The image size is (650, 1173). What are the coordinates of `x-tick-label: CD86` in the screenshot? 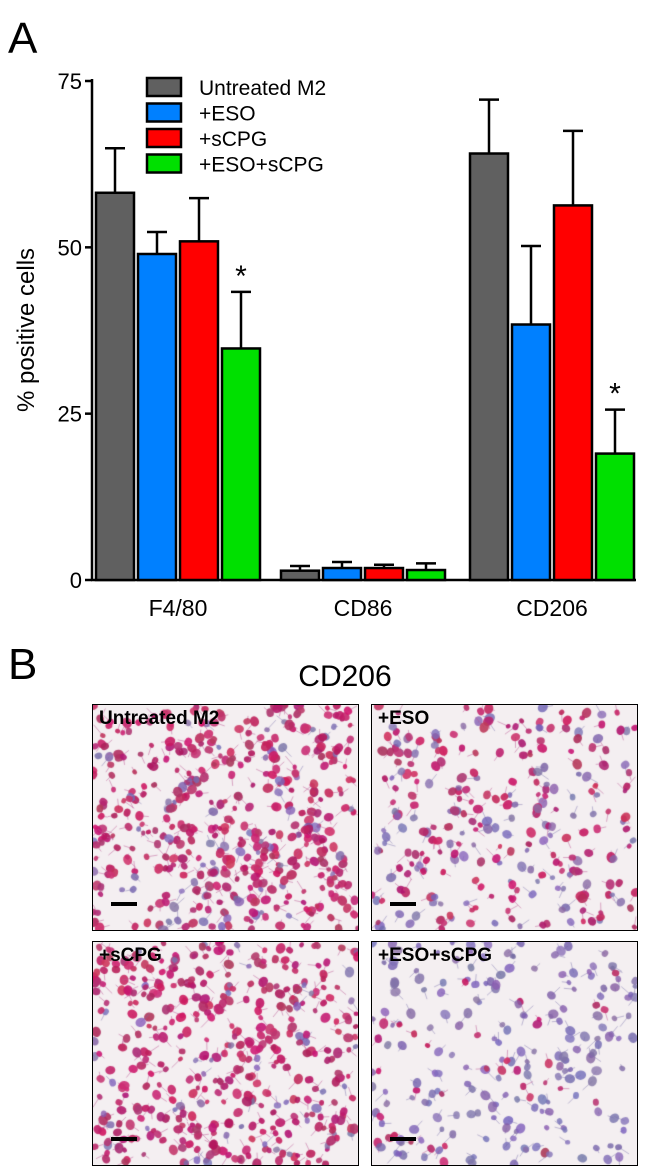 It's located at (363, 608).